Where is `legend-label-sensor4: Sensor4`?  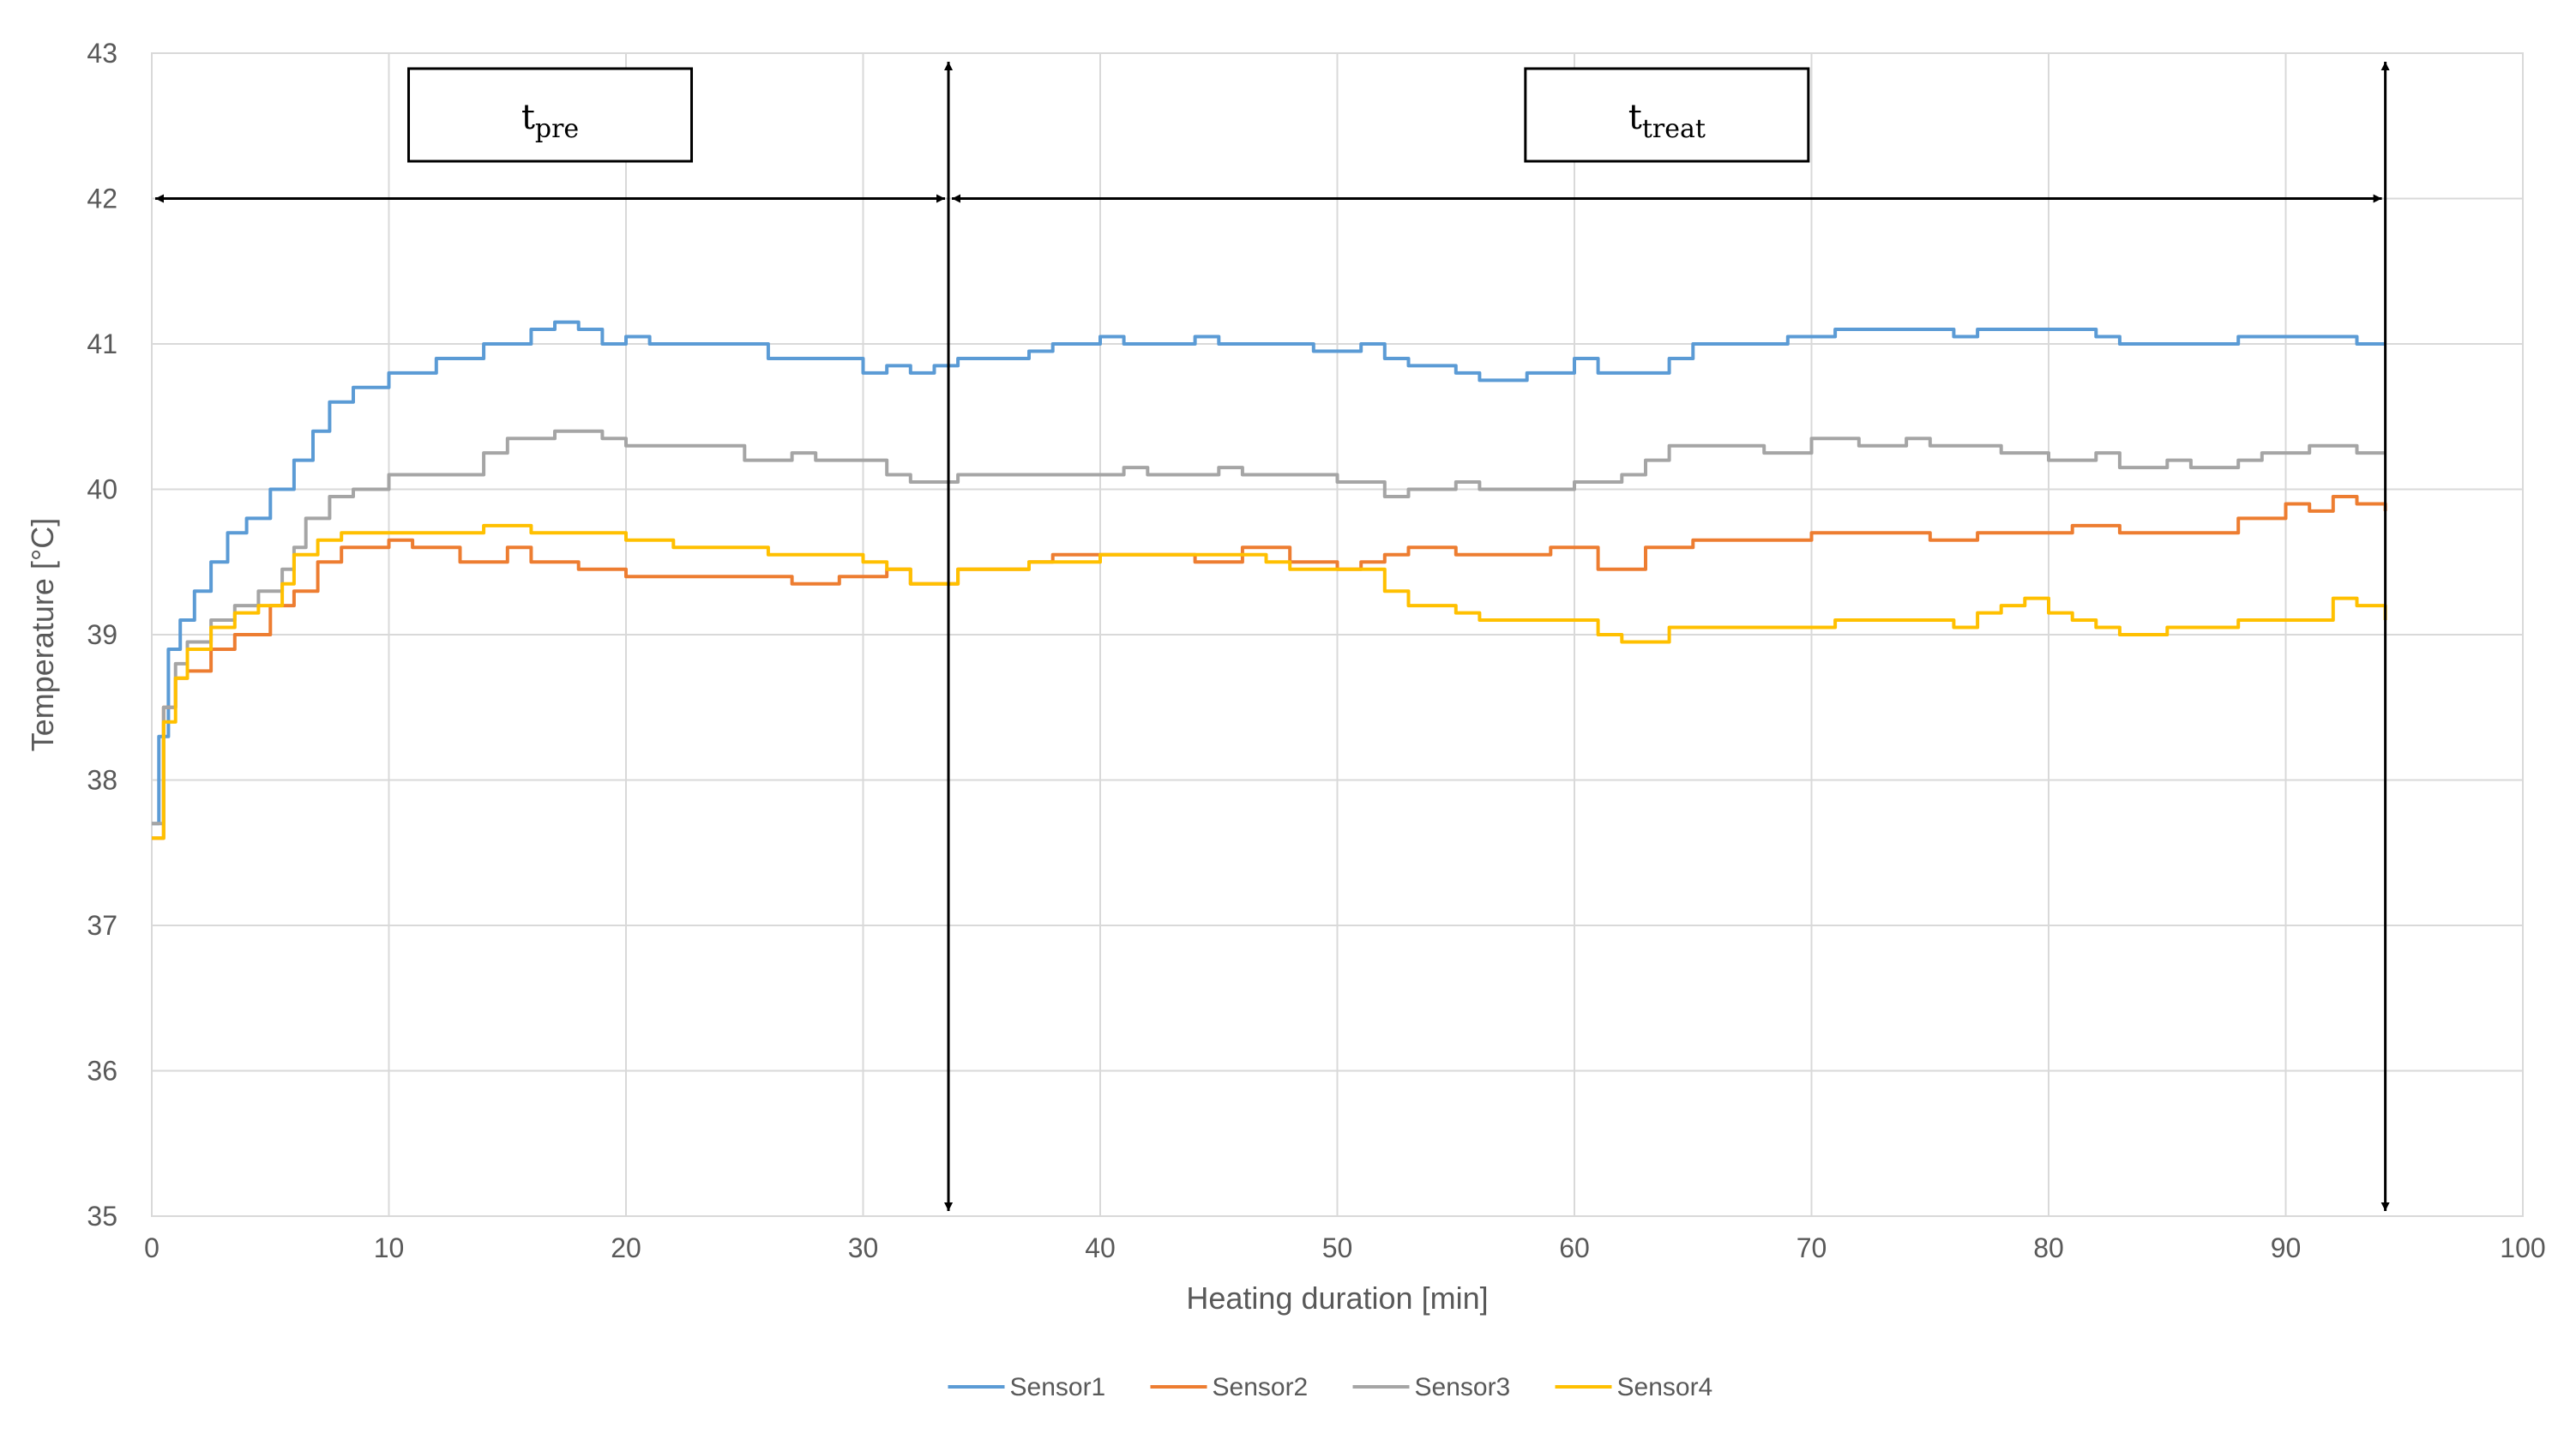
legend-label-sensor4: Sensor4 is located at coordinates (1665, 1387).